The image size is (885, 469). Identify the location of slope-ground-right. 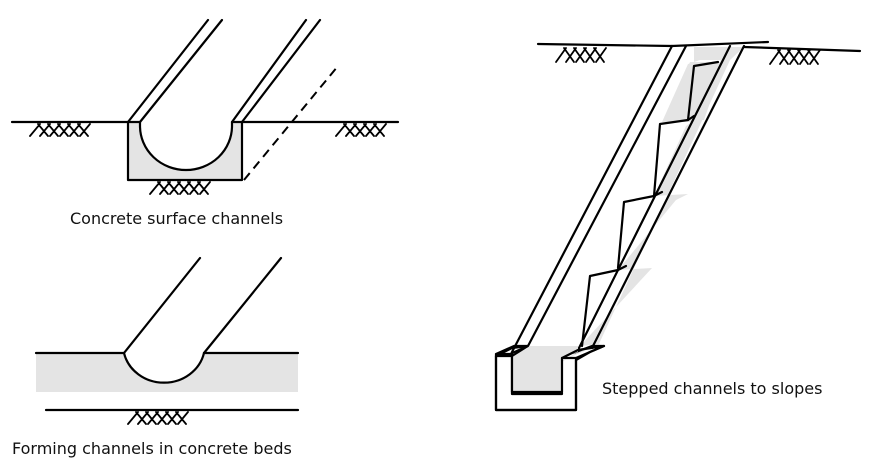
(802, 49).